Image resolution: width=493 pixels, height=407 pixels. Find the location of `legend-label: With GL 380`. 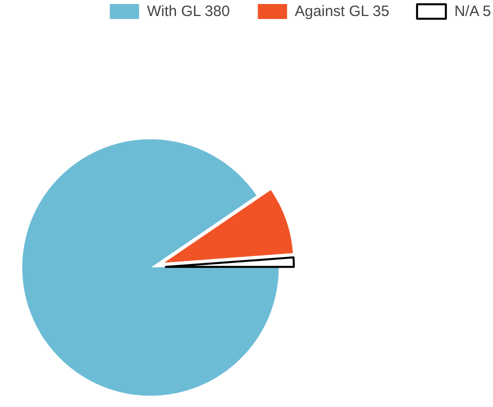

legend-label: With GL 380 is located at coordinates (188, 11).